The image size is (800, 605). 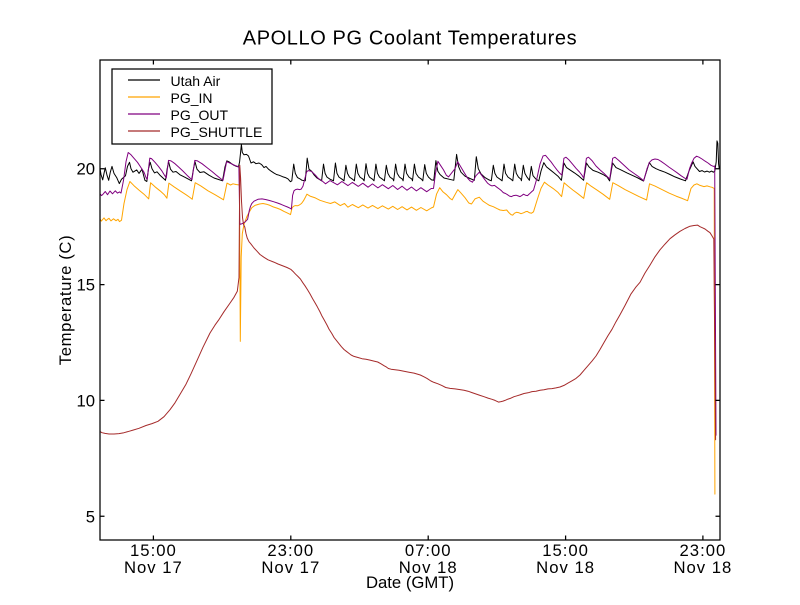 I want to click on svg-text: APOLLO PG Coolant Temperatures, so click(x=410, y=39).